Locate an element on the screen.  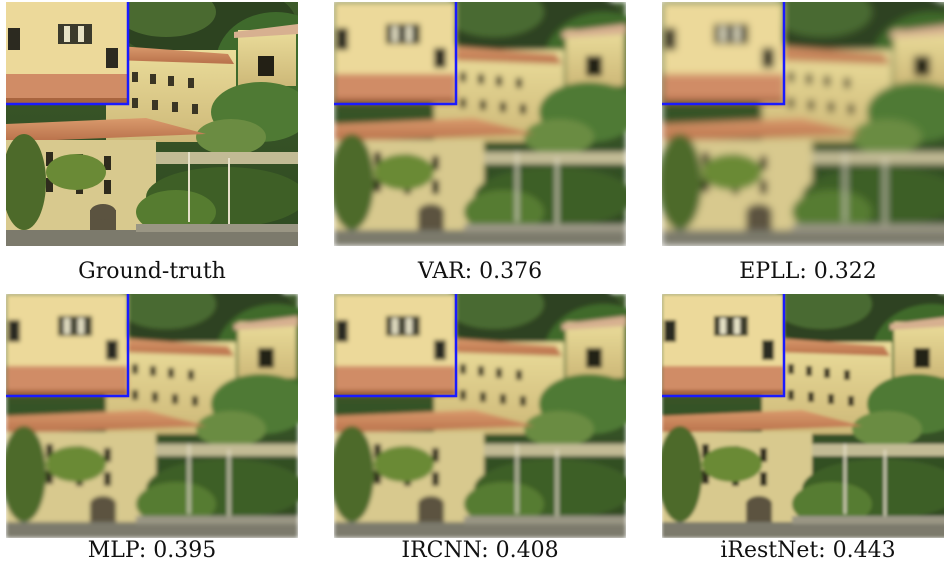
panel-irestnet is located at coordinates (803, 416).